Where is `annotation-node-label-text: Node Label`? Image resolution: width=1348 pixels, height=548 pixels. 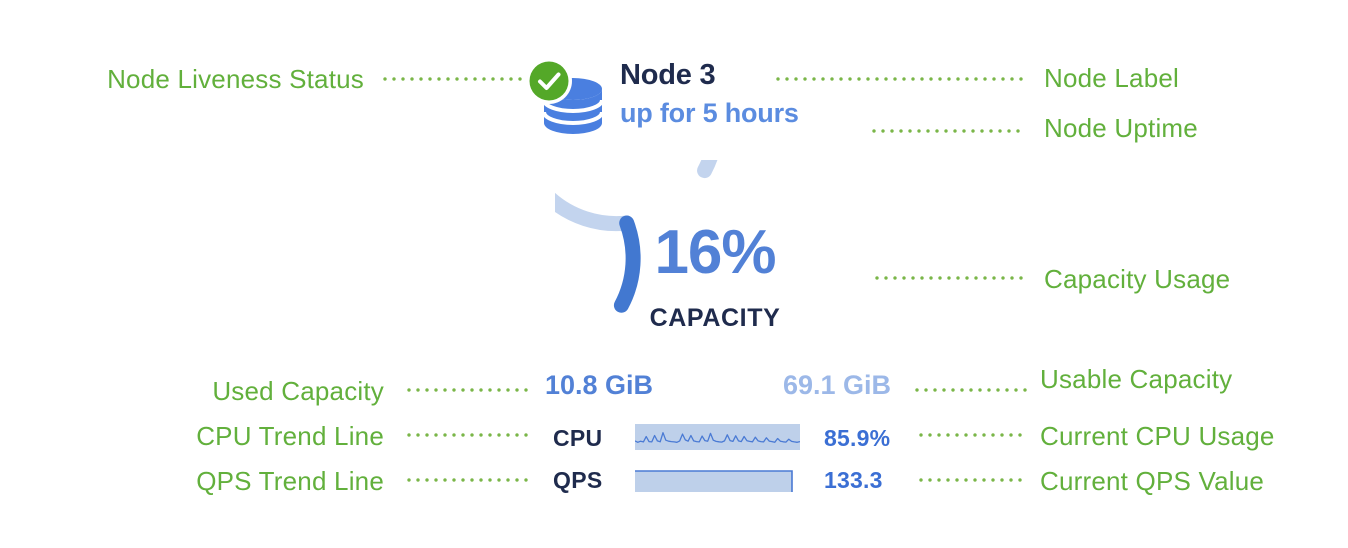 annotation-node-label-text: Node Label is located at coordinates (1111, 78).